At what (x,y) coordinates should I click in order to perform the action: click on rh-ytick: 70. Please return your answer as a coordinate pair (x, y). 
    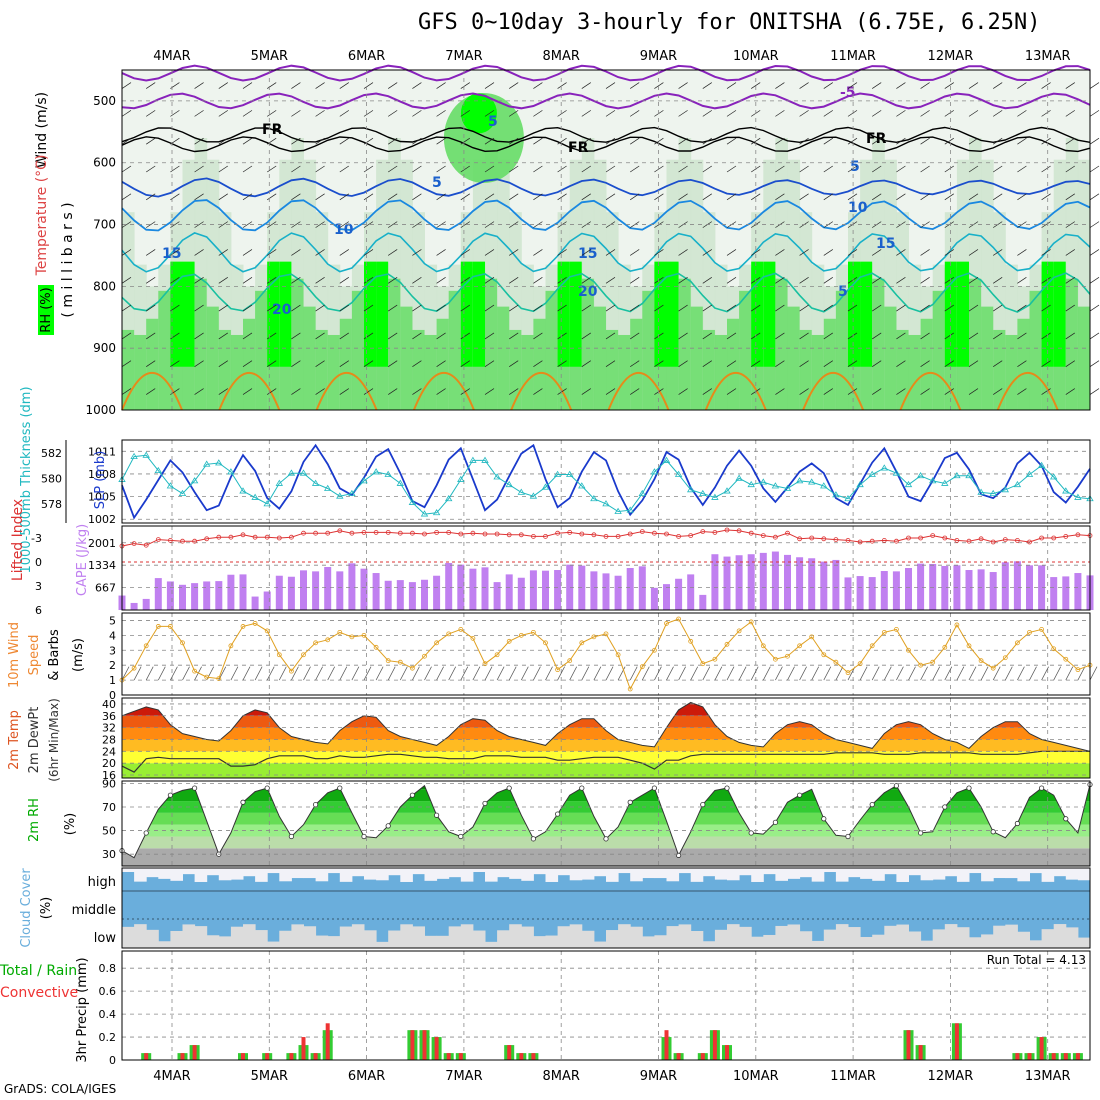
    Looking at the image, I should click on (109, 807).